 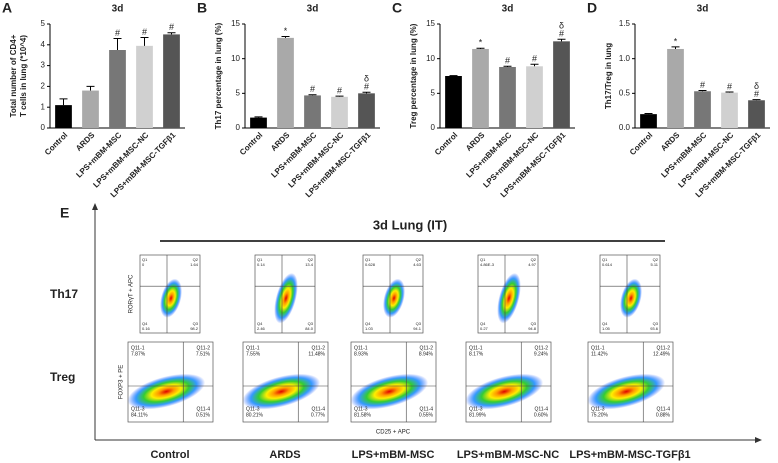 What do you see at coordinates (284, 455) in the screenshot?
I see `column-label: ARDS` at bounding box center [284, 455].